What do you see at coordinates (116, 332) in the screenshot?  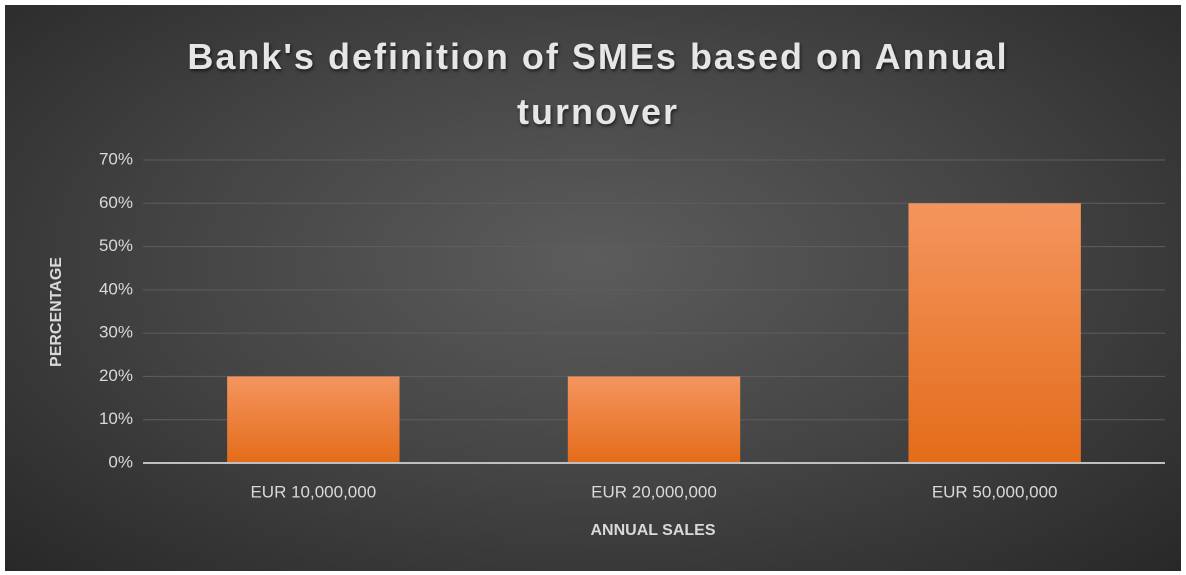 I see `y-tick-label: 30%` at bounding box center [116, 332].